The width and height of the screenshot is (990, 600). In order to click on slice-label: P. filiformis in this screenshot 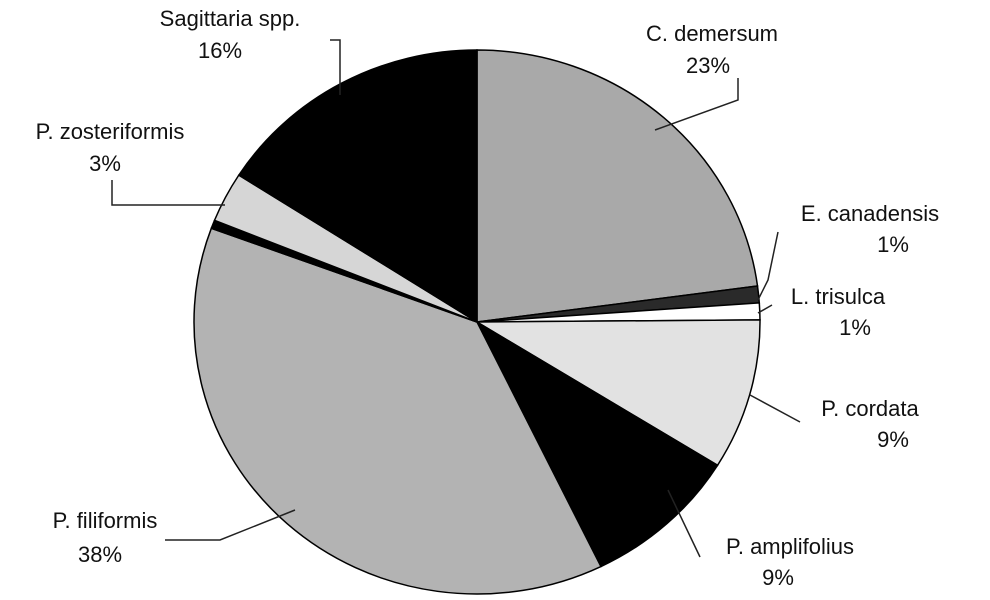, I will do `click(105, 520)`.